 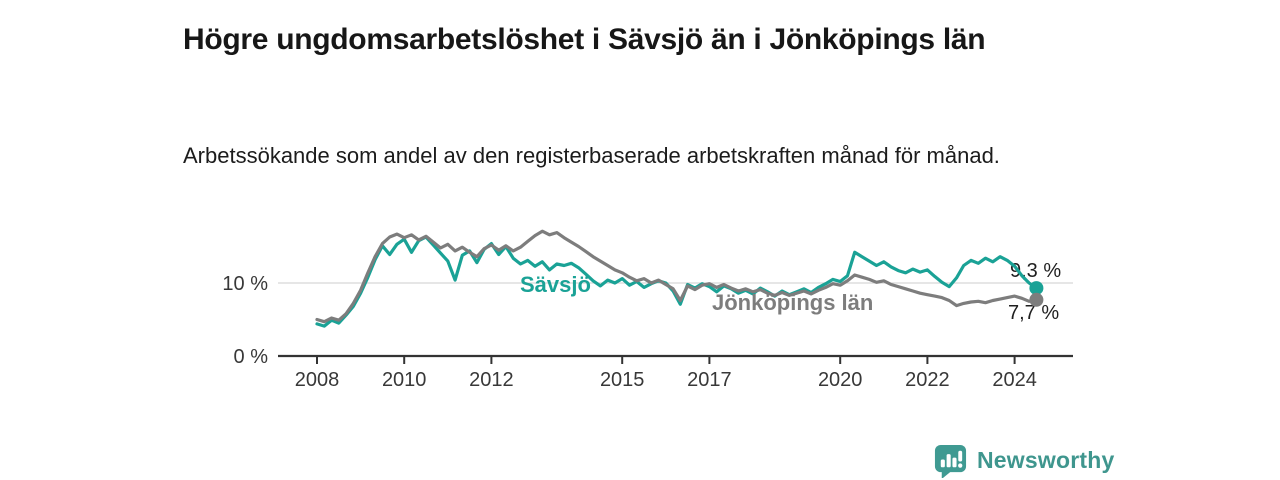 What do you see at coordinates (622, 380) in the screenshot?
I see `x-tick-label-2015: 2015` at bounding box center [622, 380].